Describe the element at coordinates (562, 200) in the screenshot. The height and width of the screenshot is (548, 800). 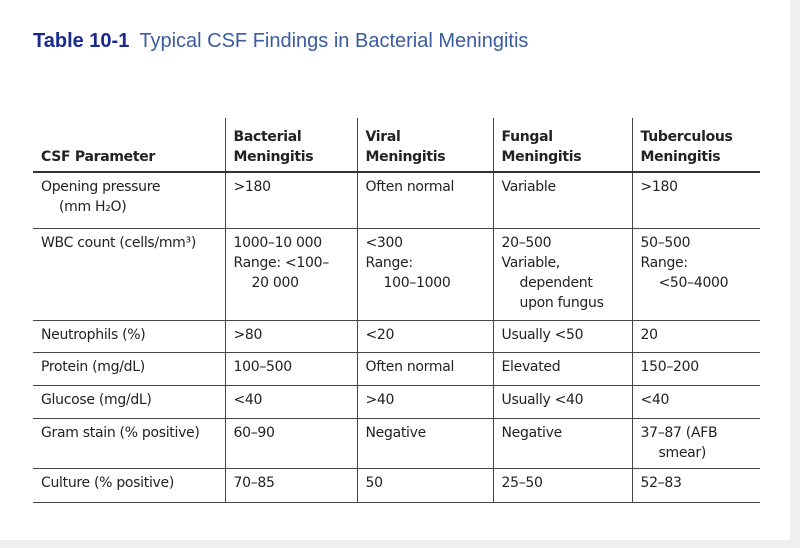
I see `table-cell: Variable` at that location.